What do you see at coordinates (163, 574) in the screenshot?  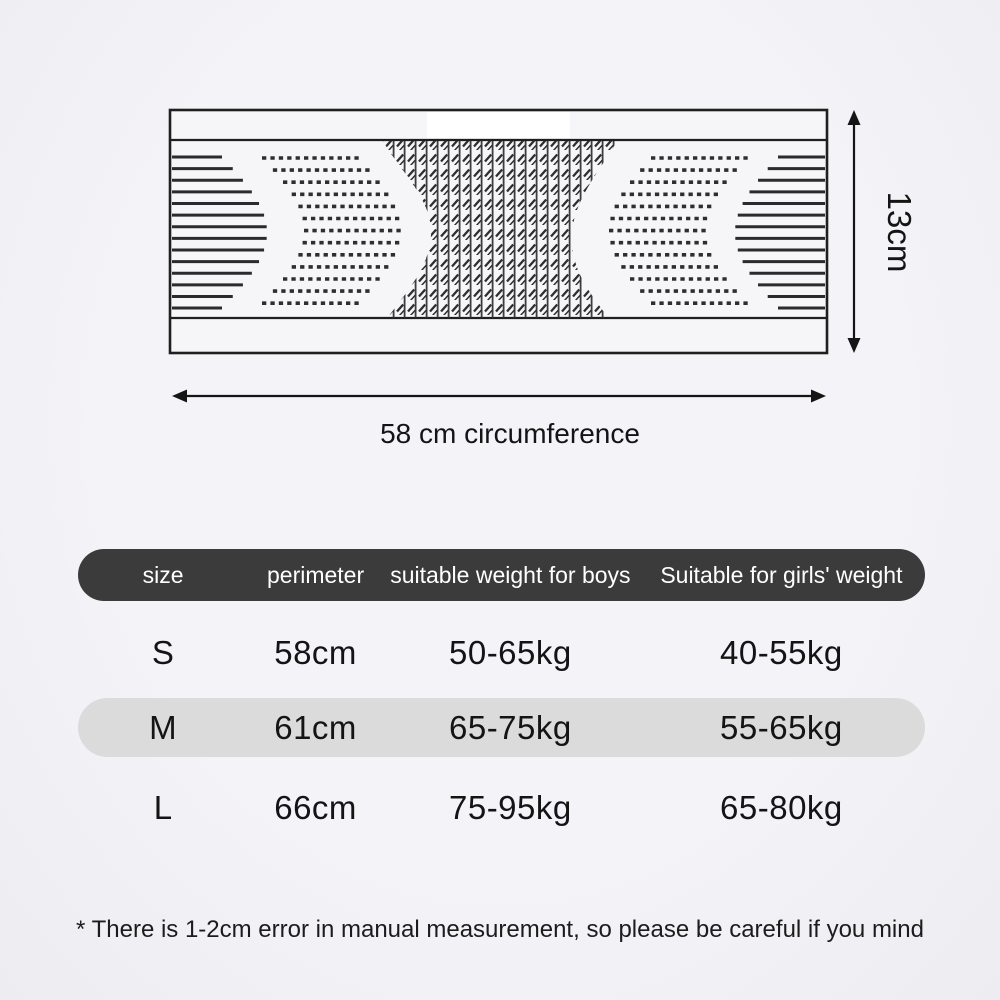 I see `column-header-size: size` at bounding box center [163, 574].